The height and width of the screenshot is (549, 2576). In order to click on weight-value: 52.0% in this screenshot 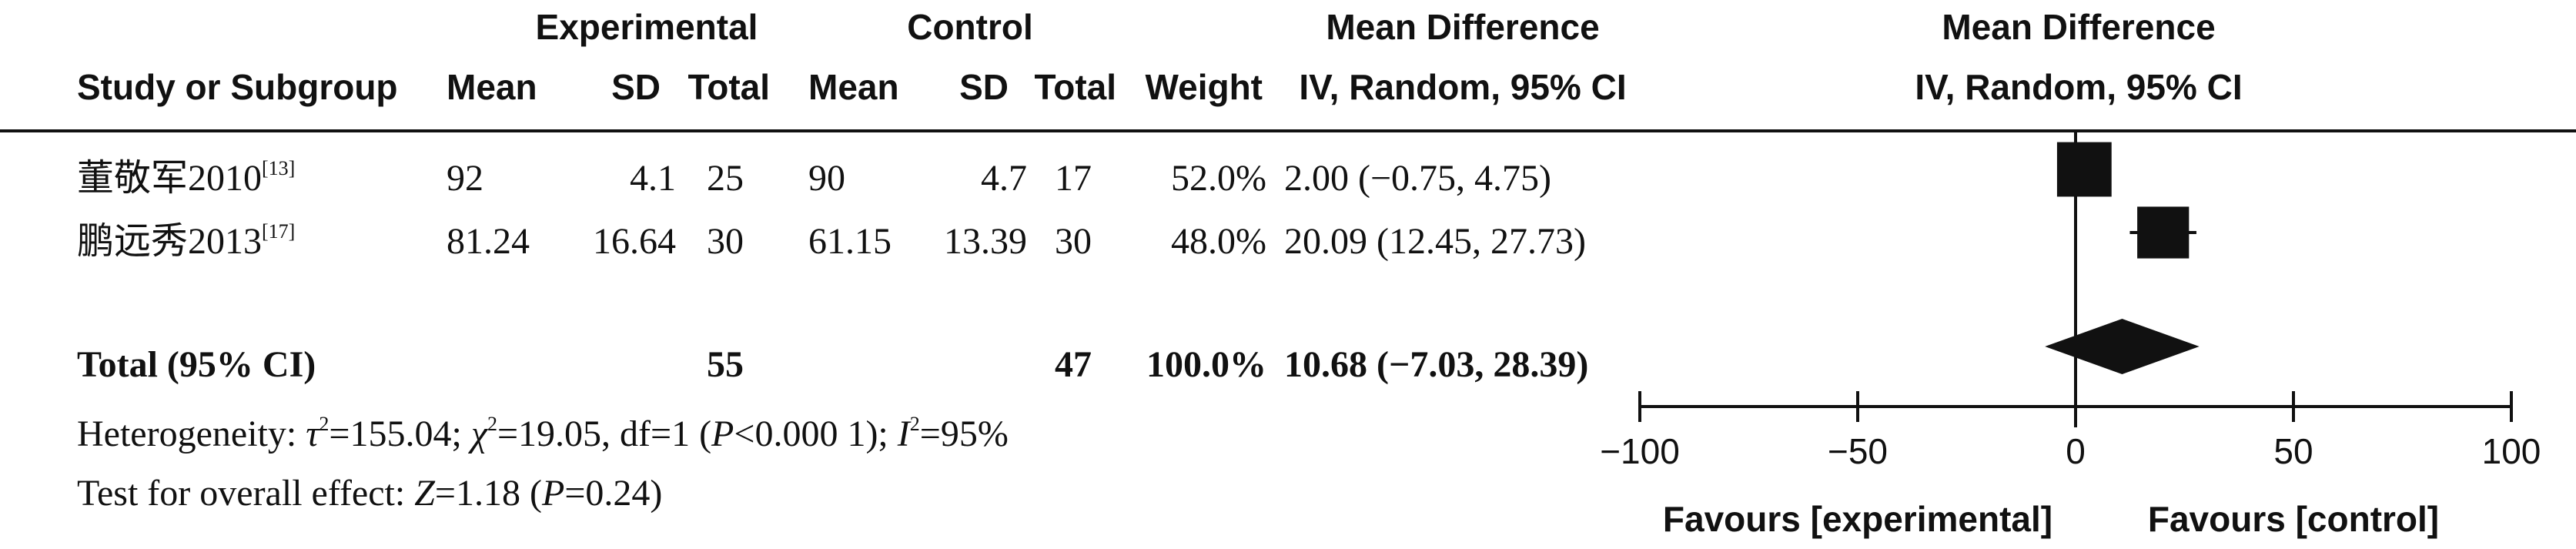, I will do `click(1218, 178)`.